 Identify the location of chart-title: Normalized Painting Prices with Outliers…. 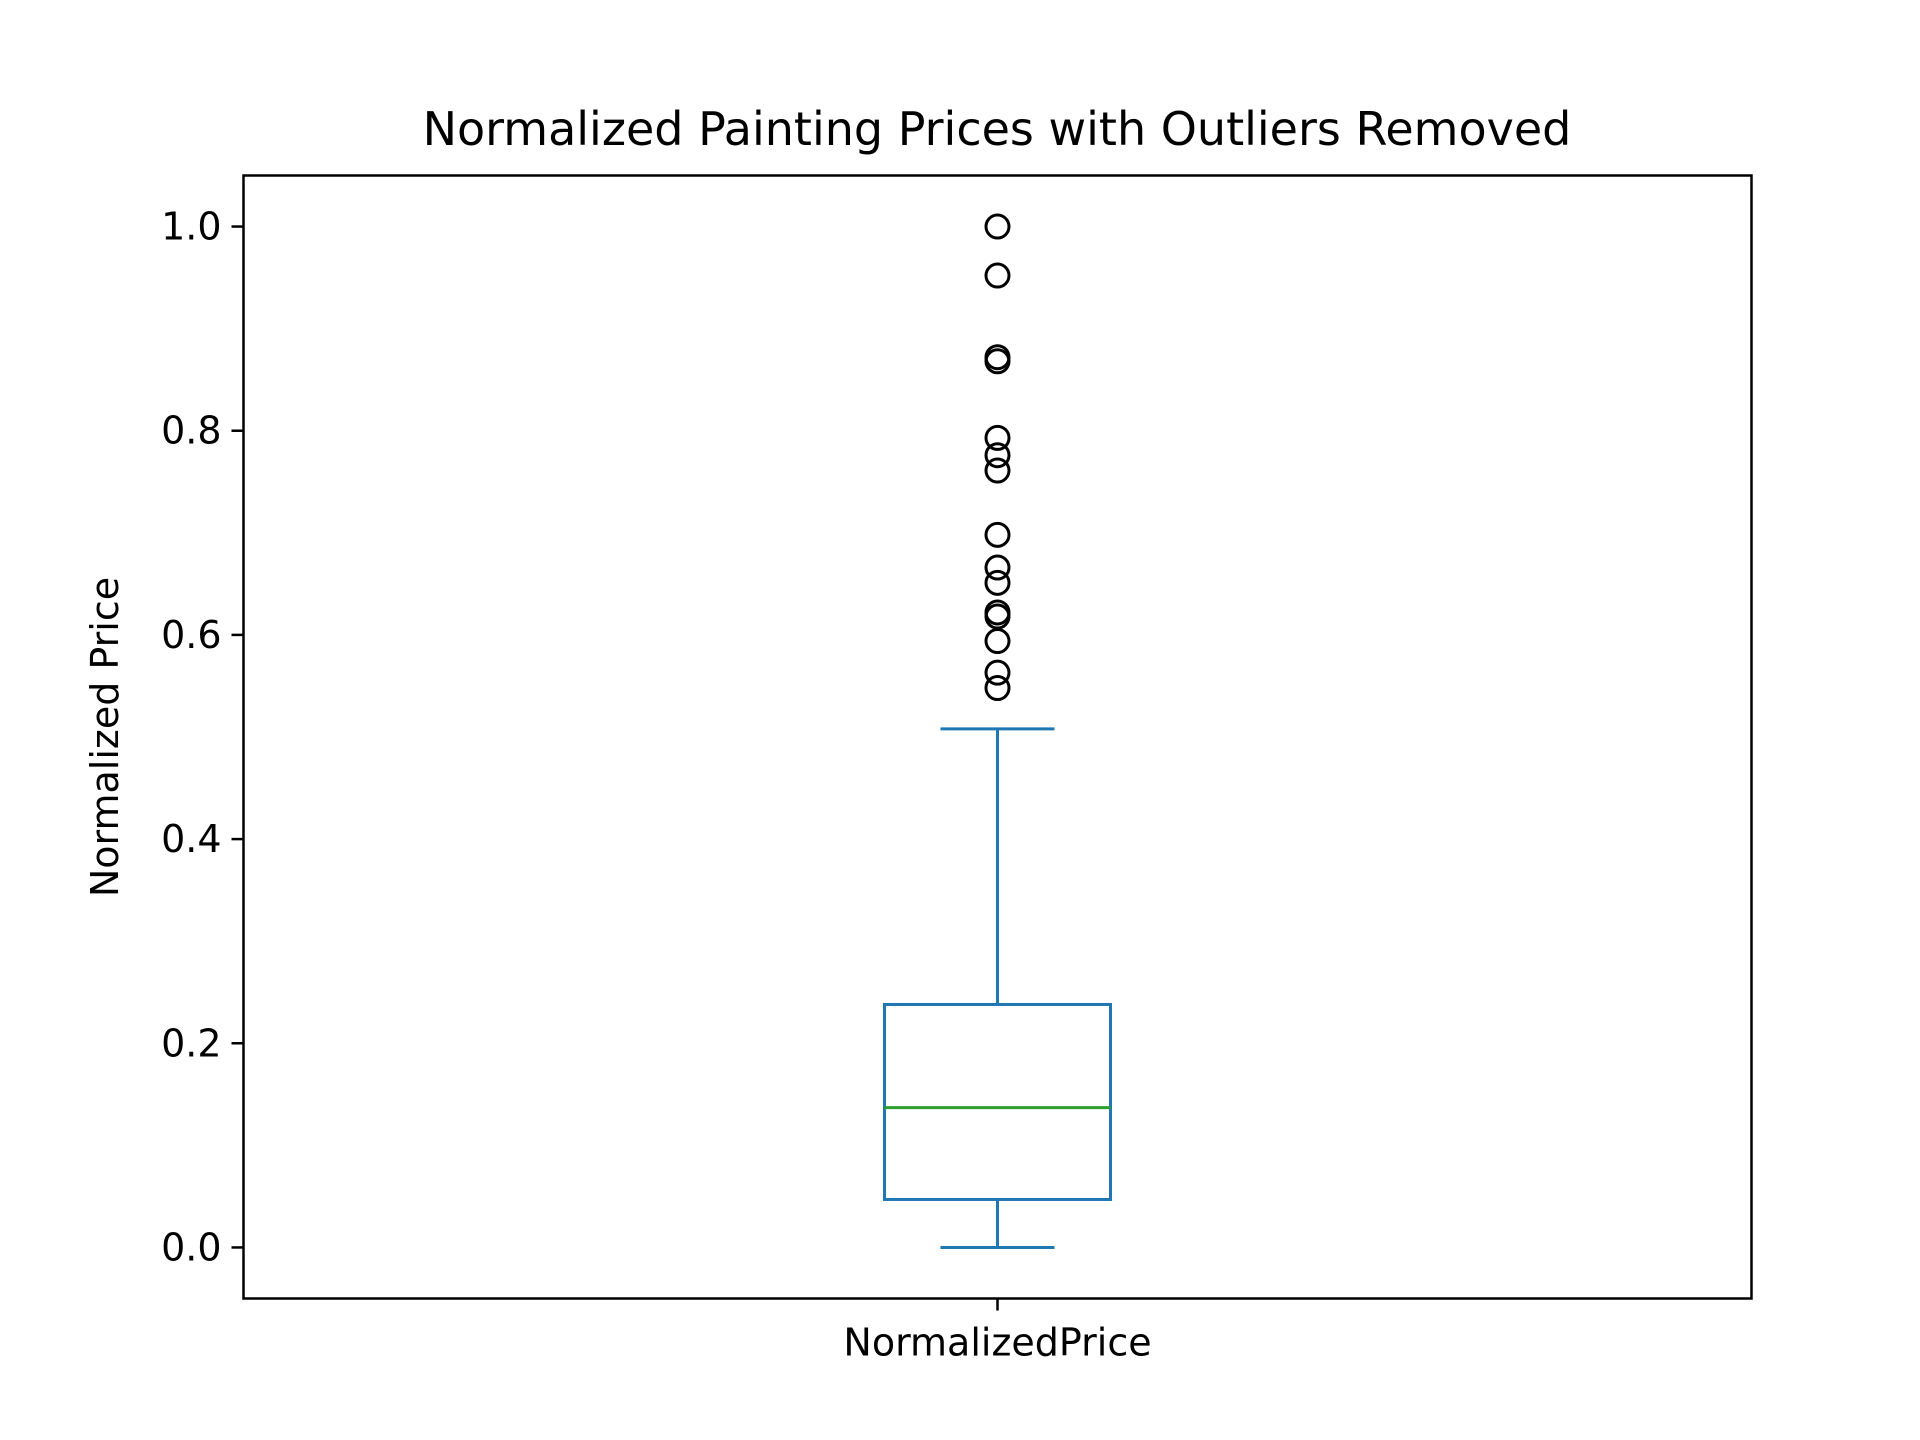
(997, 129).